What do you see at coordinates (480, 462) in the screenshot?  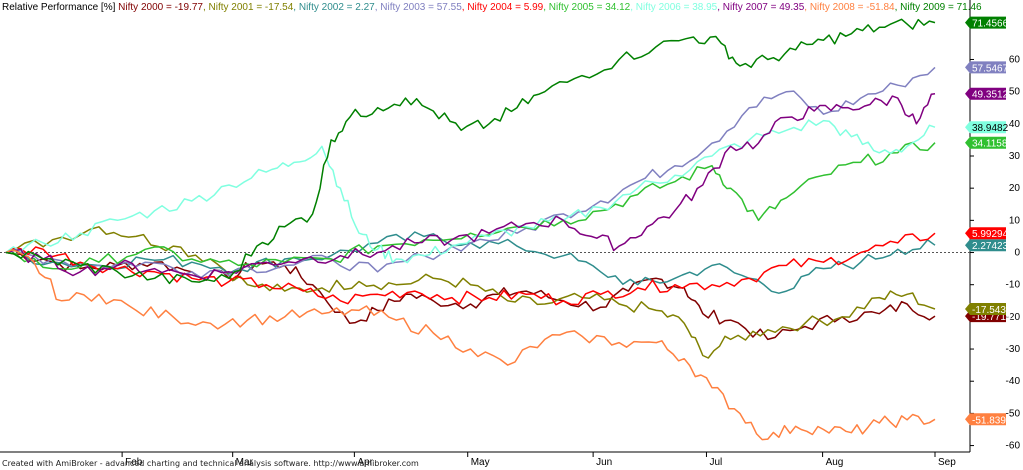 I see `x-tick-label: May` at bounding box center [480, 462].